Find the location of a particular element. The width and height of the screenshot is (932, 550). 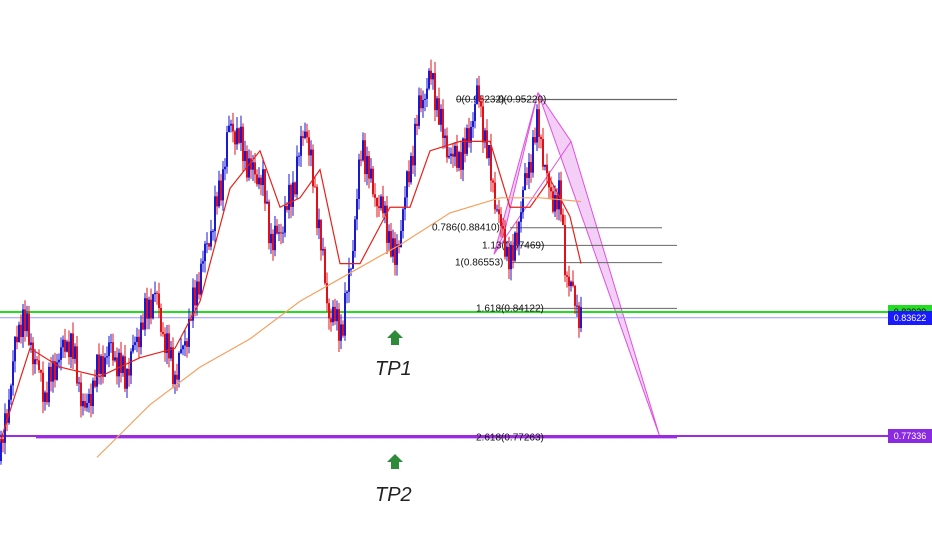

fib-level-label-5: 1.618(0.84122) is located at coordinates (510, 308).